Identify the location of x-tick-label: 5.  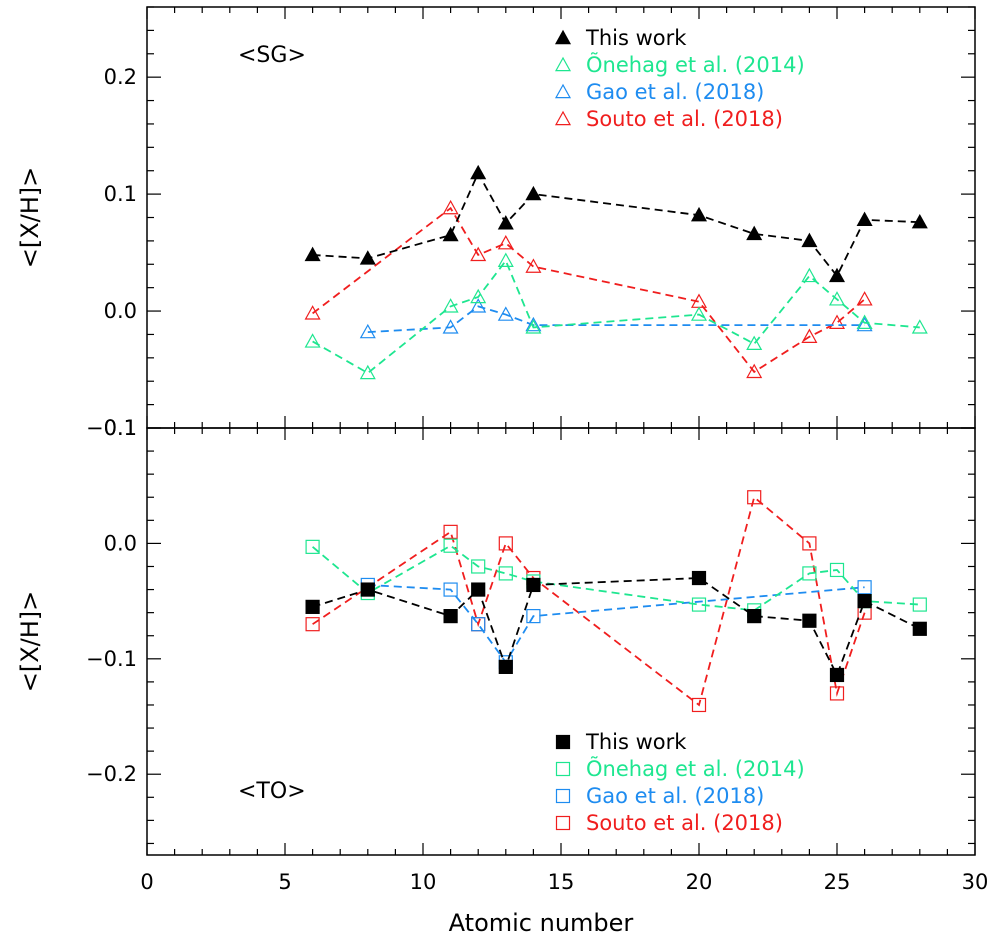
(284, 882).